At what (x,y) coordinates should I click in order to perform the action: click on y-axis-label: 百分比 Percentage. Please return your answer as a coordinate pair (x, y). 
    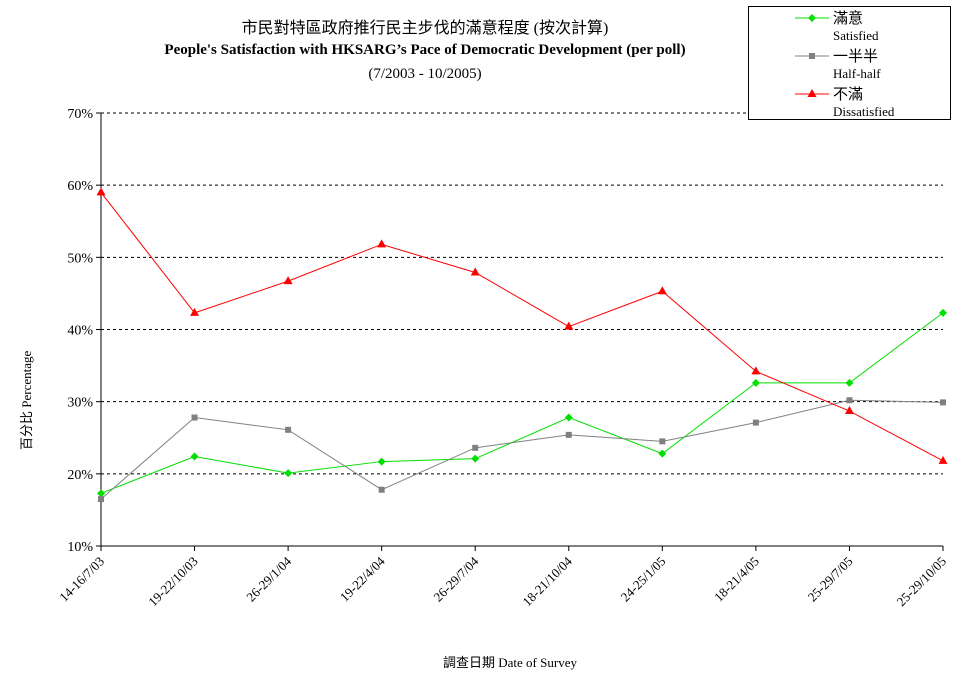
    Looking at the image, I should click on (26, 400).